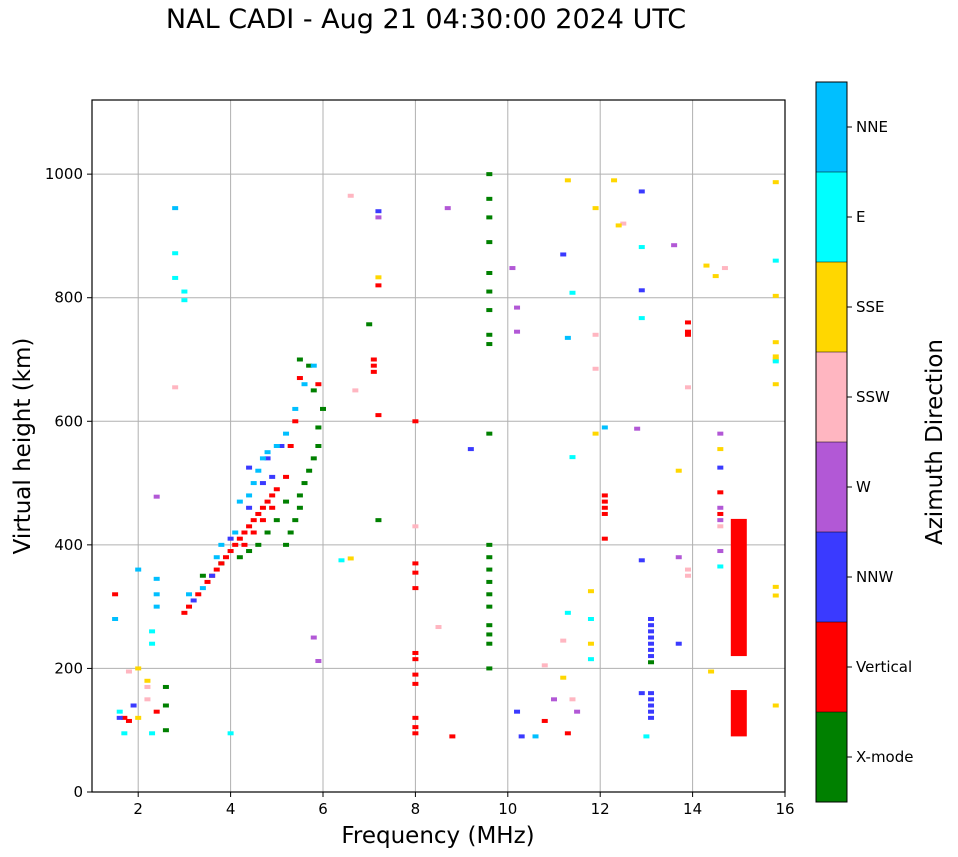 This screenshot has height=857, width=958. Describe the element at coordinates (831, 127) in the screenshot. I see `colorbar-segment-nne` at that location.